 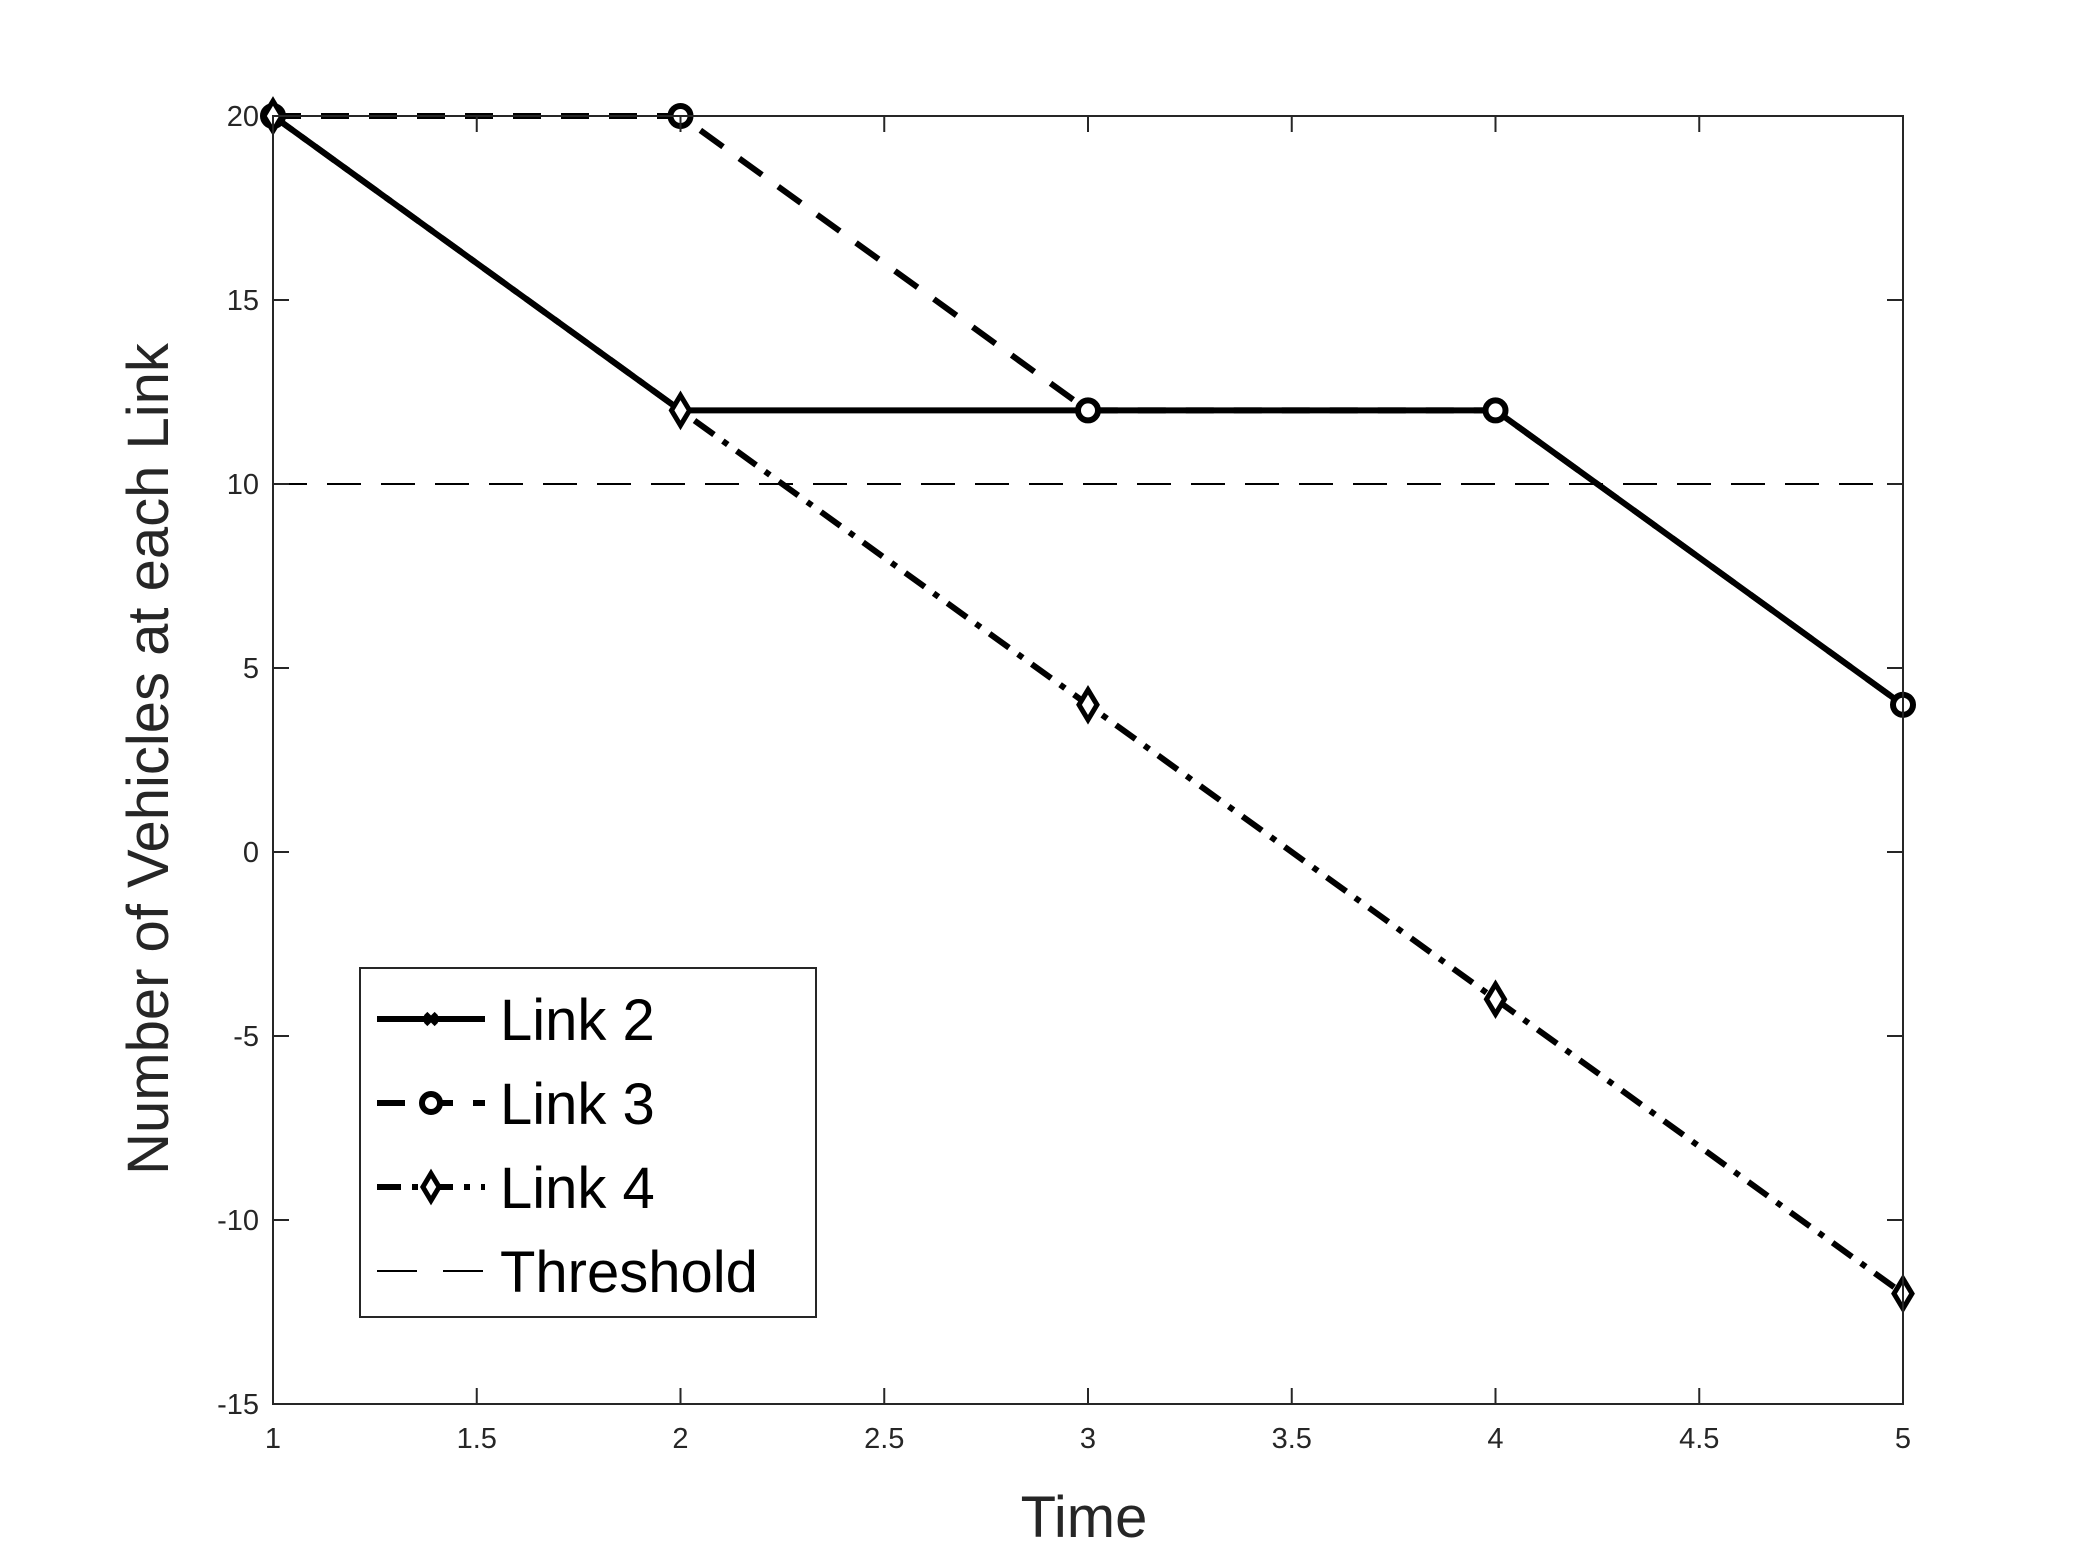 What do you see at coordinates (884, 1439) in the screenshot?
I see `x-tick-label: 2.5` at bounding box center [884, 1439].